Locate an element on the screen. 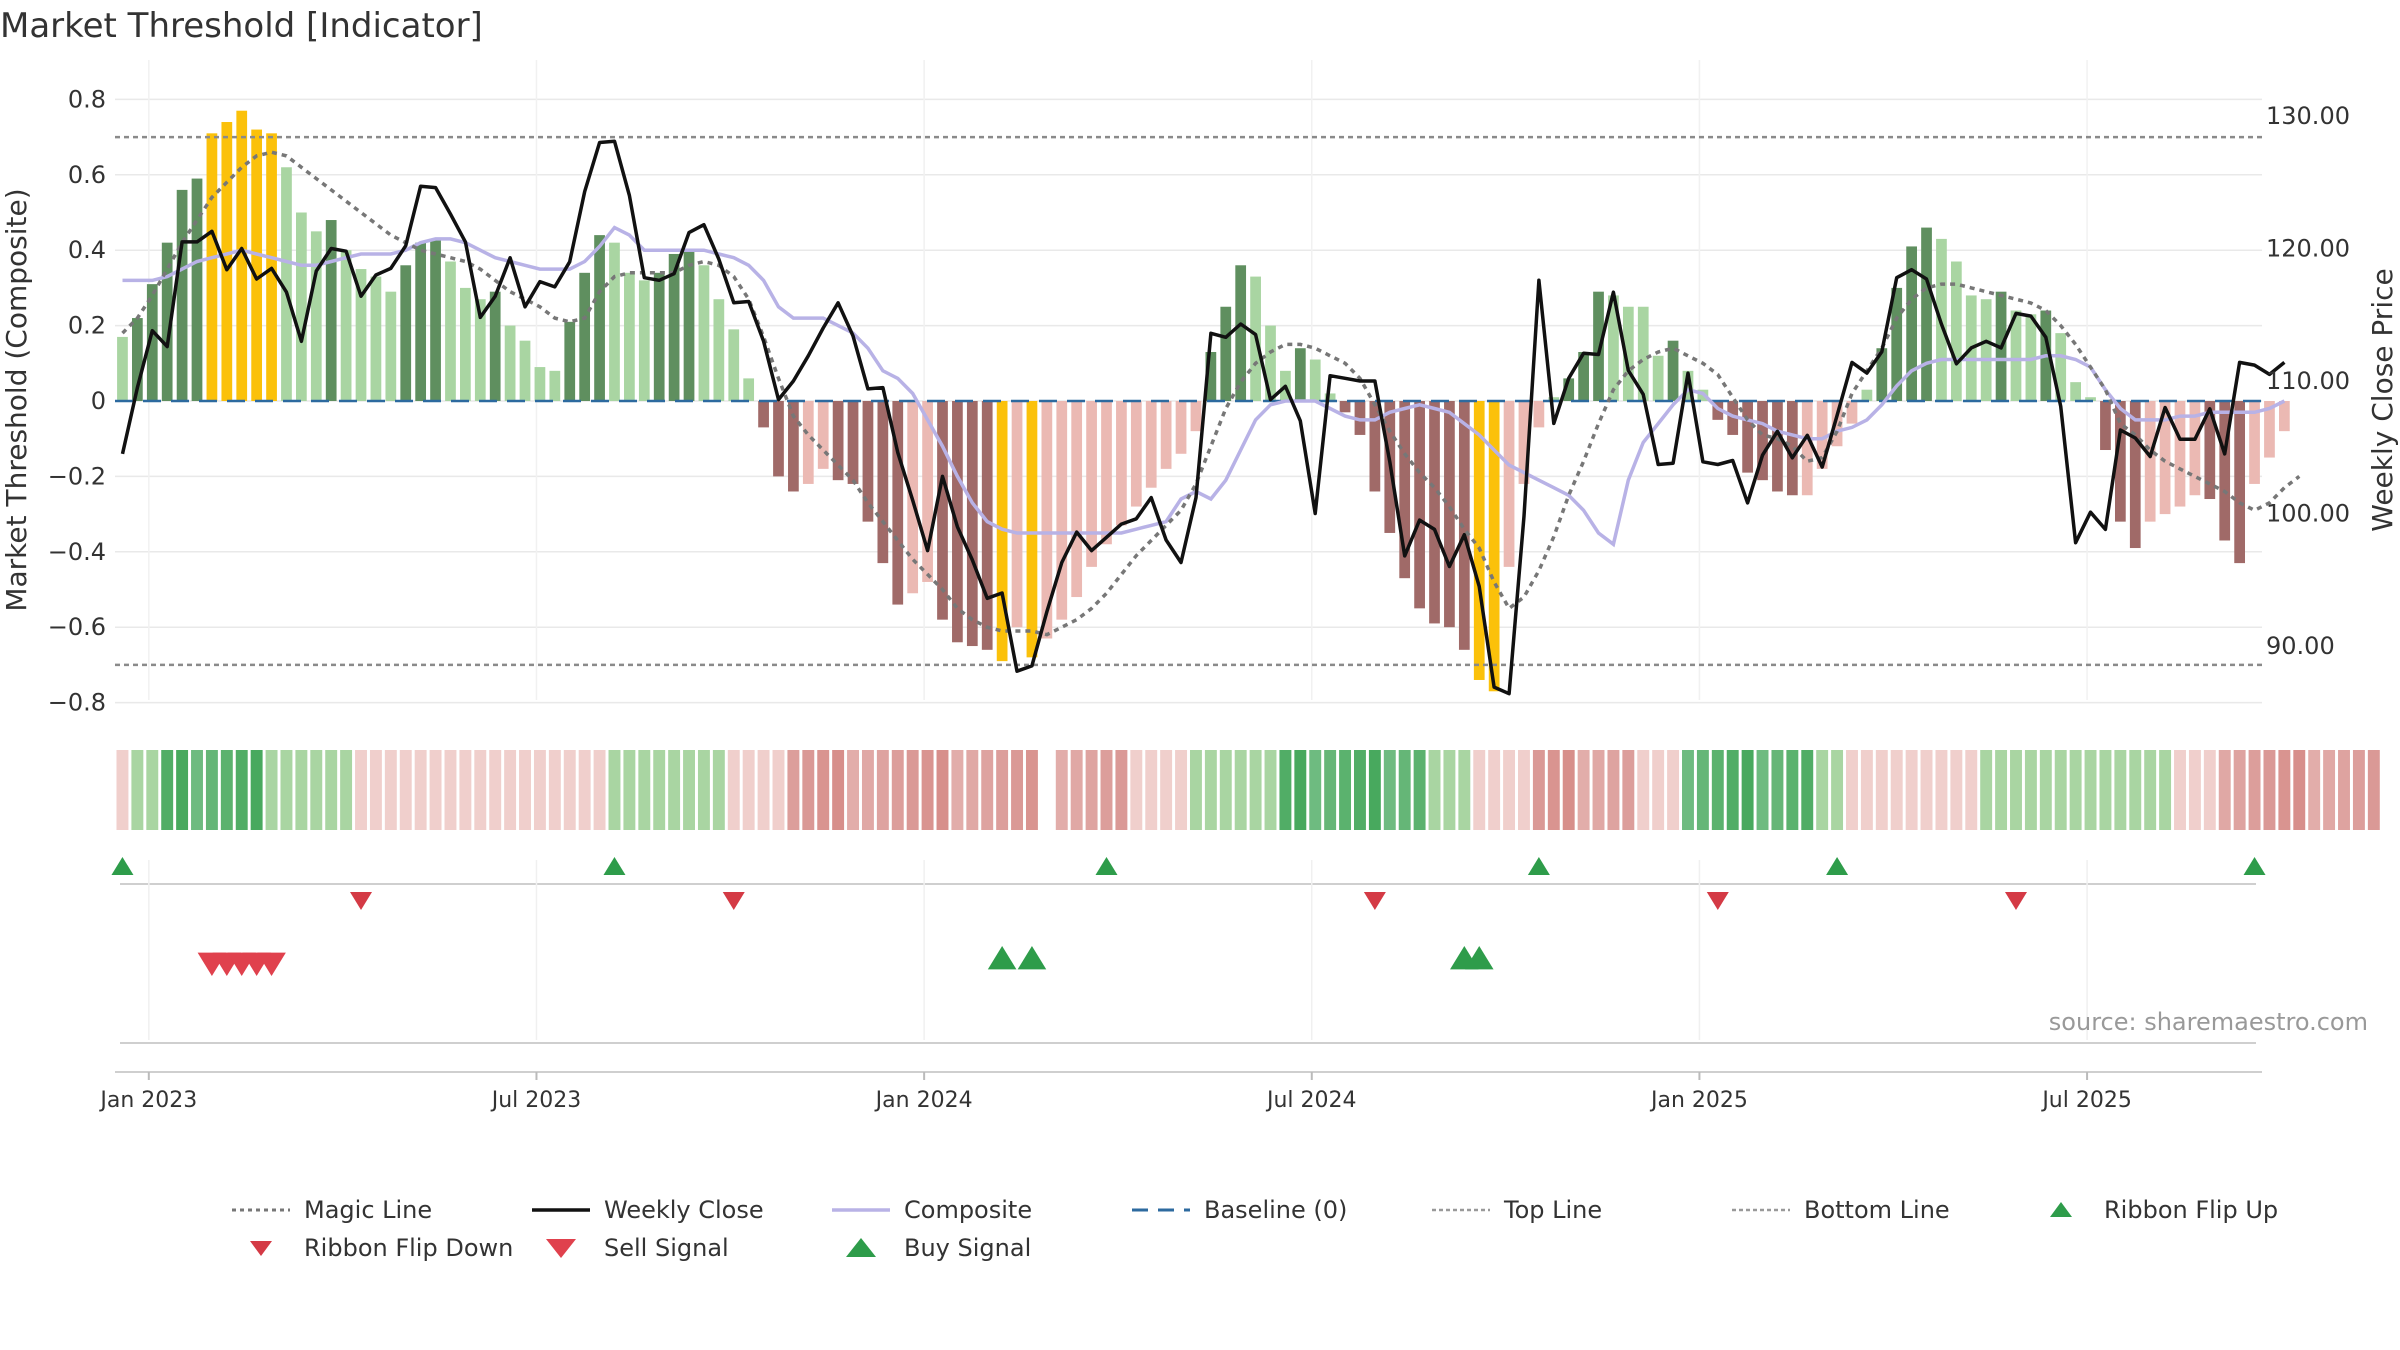 The width and height of the screenshot is (2400, 1350). ribbon-flip-up-marker is located at coordinates (614, 866).